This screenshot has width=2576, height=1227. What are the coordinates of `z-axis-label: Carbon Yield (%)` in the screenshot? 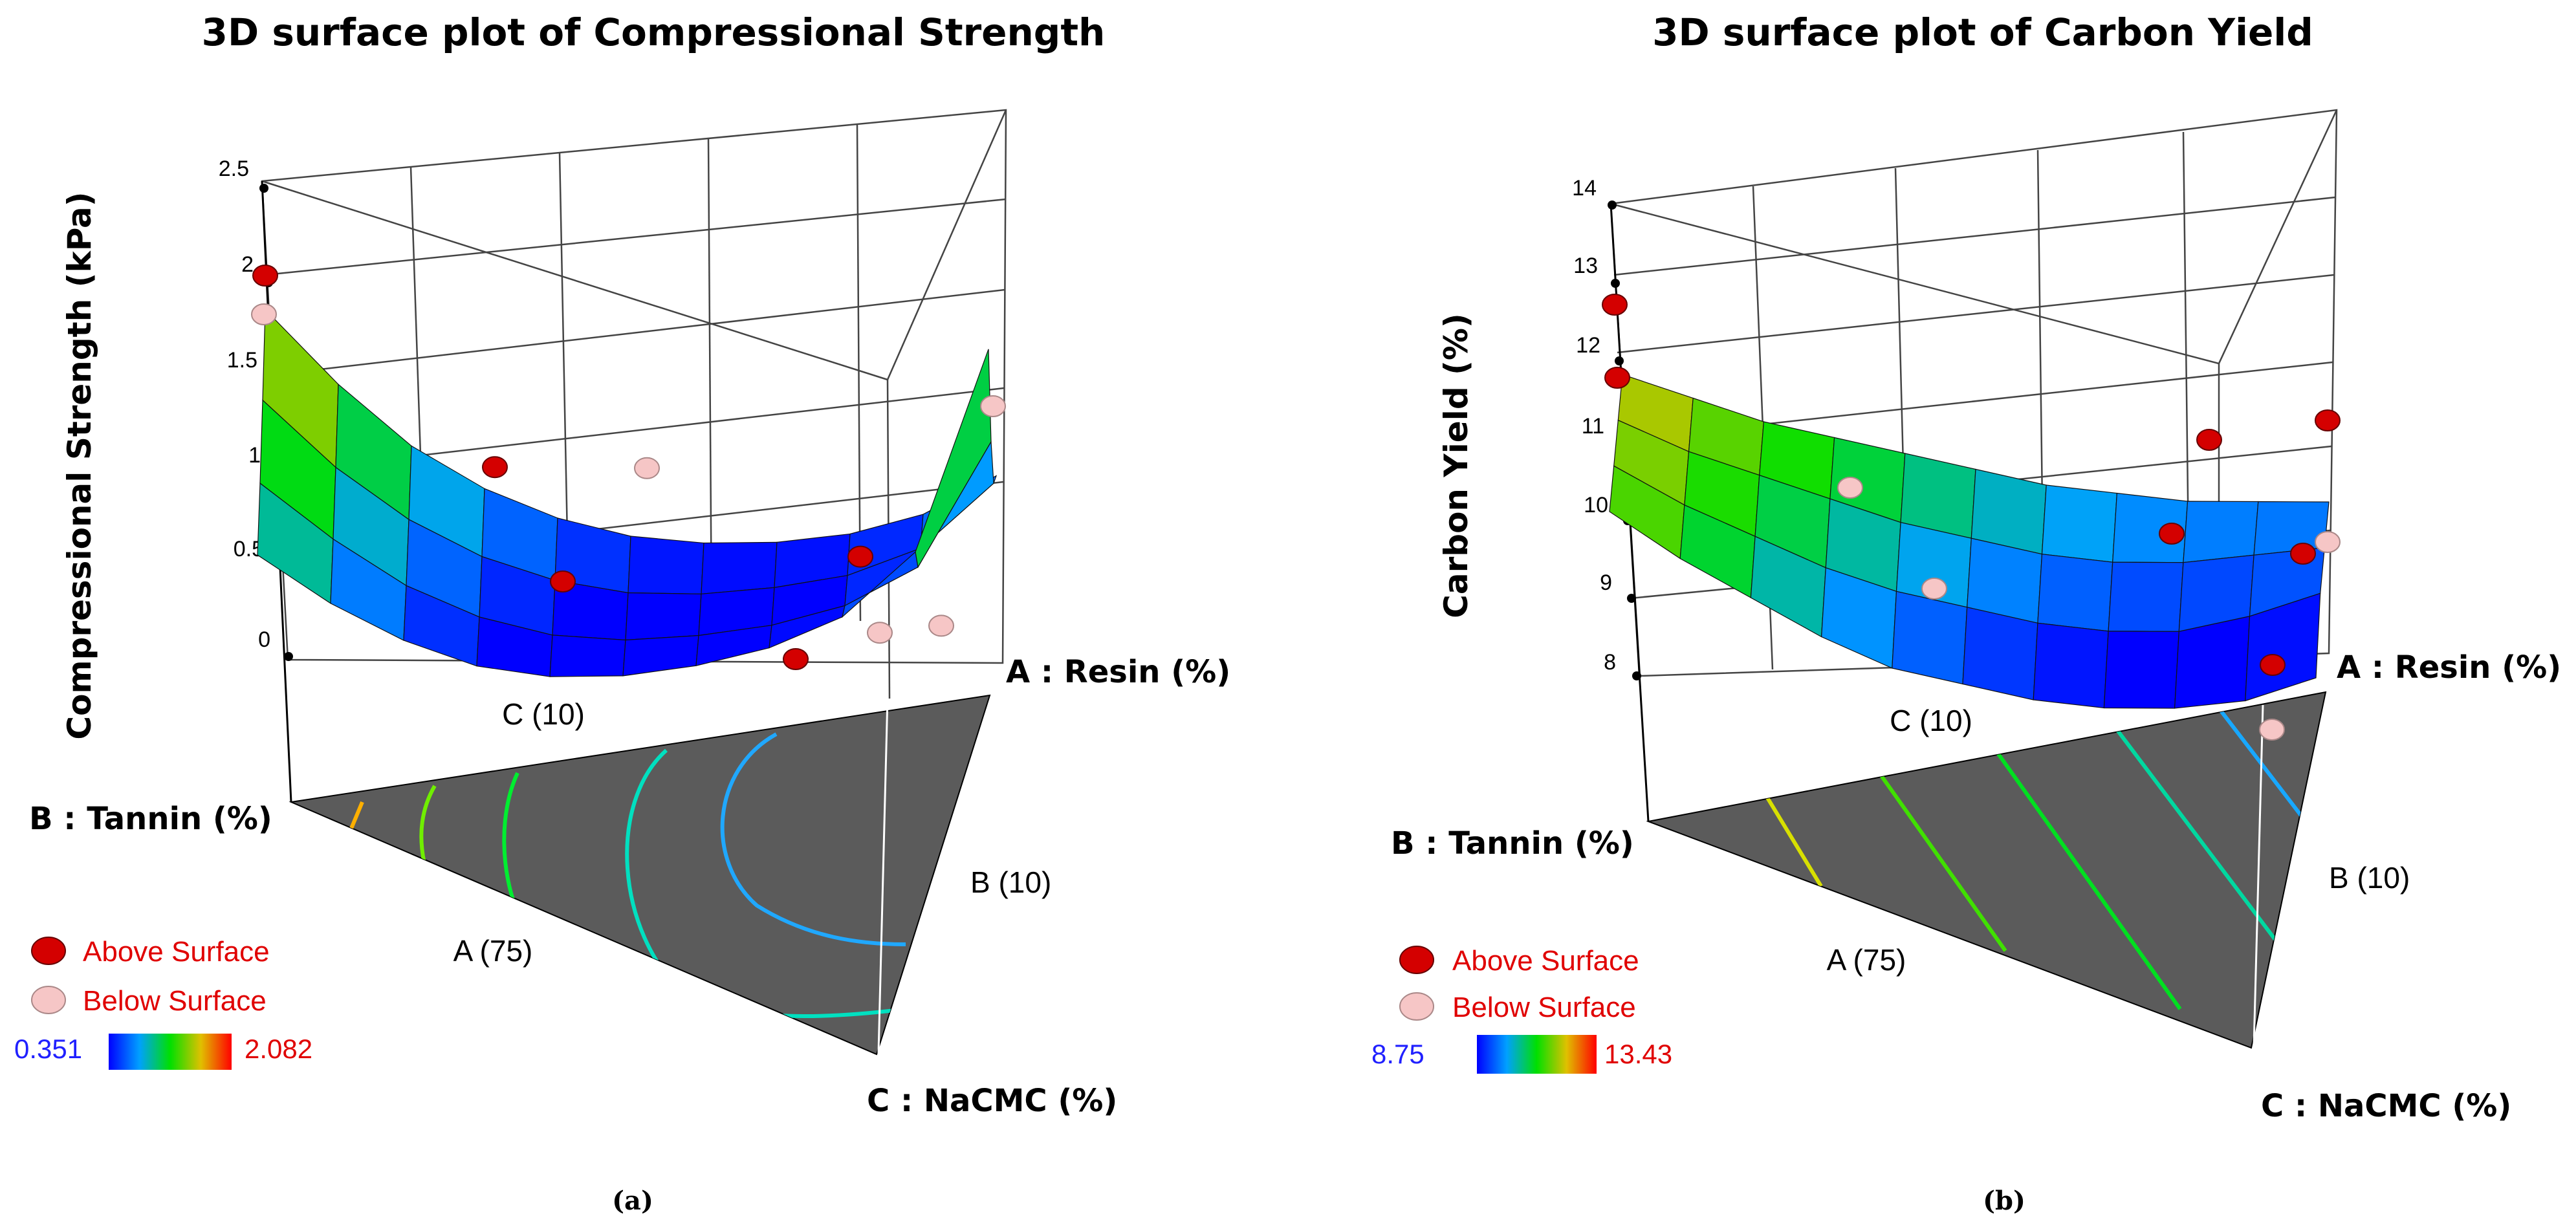 It's located at (1456, 465).